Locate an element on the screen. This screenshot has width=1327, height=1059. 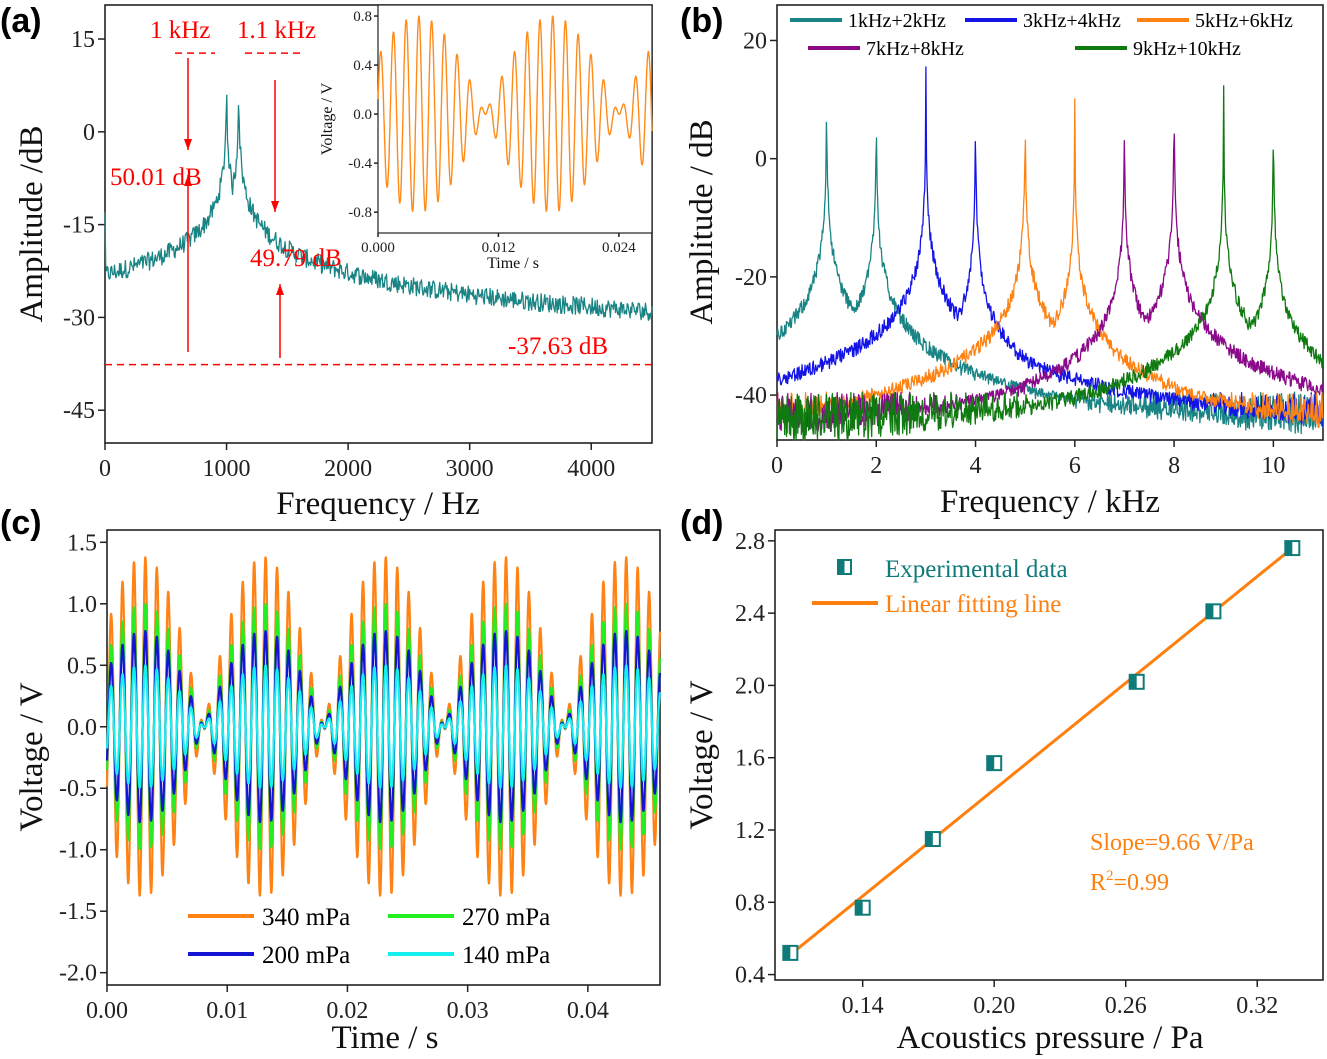
panel-c-xtick-label: 0.00 is located at coordinates (107, 1011).